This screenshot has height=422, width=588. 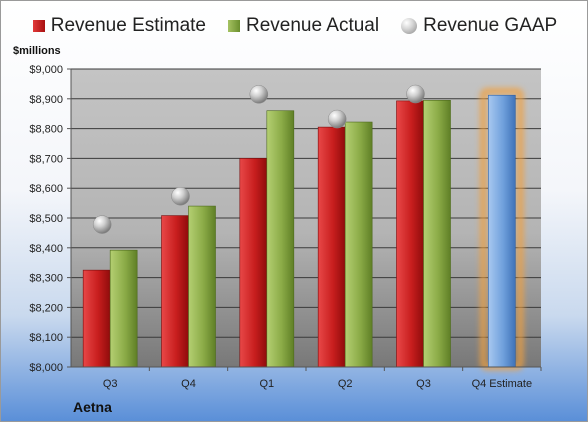 I want to click on units-label: $millions, so click(x=37, y=51).